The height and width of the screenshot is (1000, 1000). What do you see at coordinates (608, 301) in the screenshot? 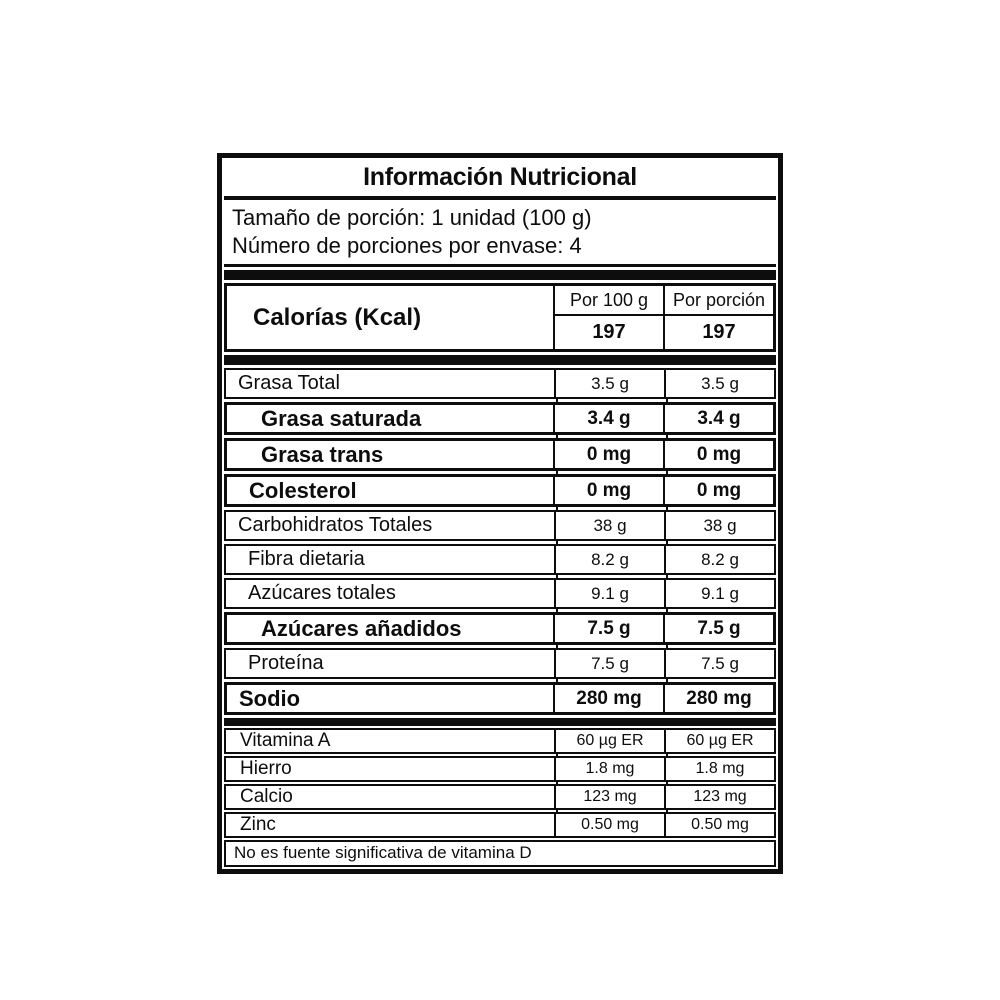
I see `per-100g-column-header: Por 100 g` at bounding box center [608, 301].